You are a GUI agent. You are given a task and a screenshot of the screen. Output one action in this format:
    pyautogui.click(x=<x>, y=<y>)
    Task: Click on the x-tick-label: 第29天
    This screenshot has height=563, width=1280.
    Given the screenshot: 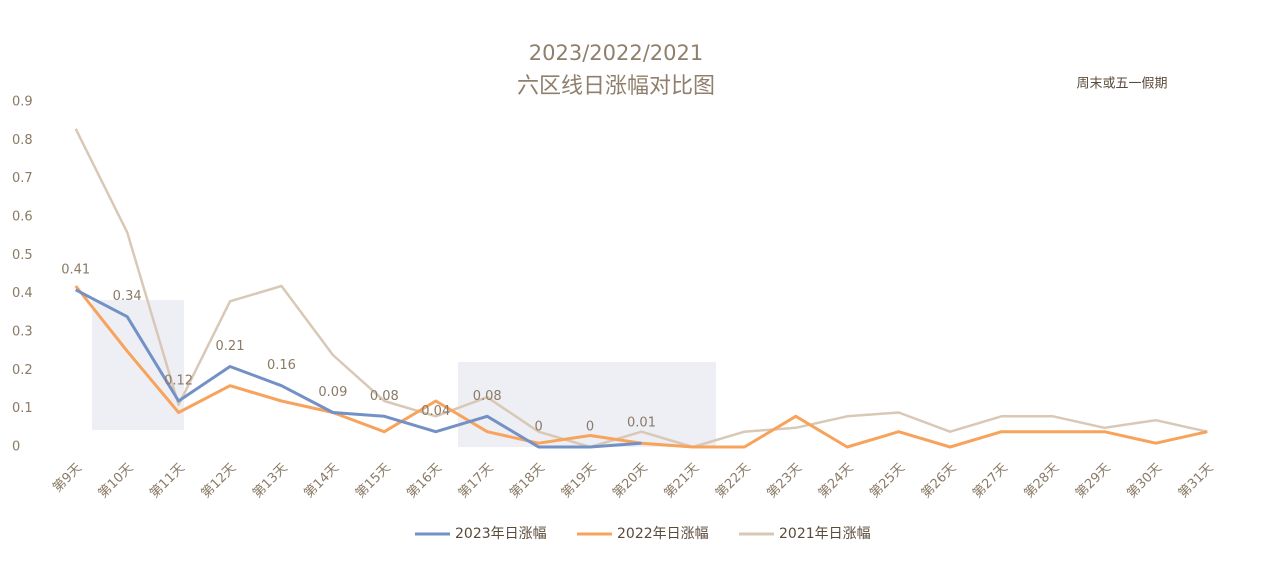 What is the action you would take?
    pyautogui.click(x=1093, y=481)
    